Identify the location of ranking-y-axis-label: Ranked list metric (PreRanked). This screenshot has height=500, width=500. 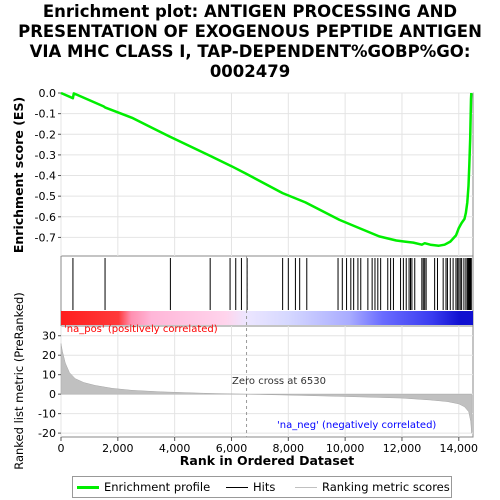
(19, 381).